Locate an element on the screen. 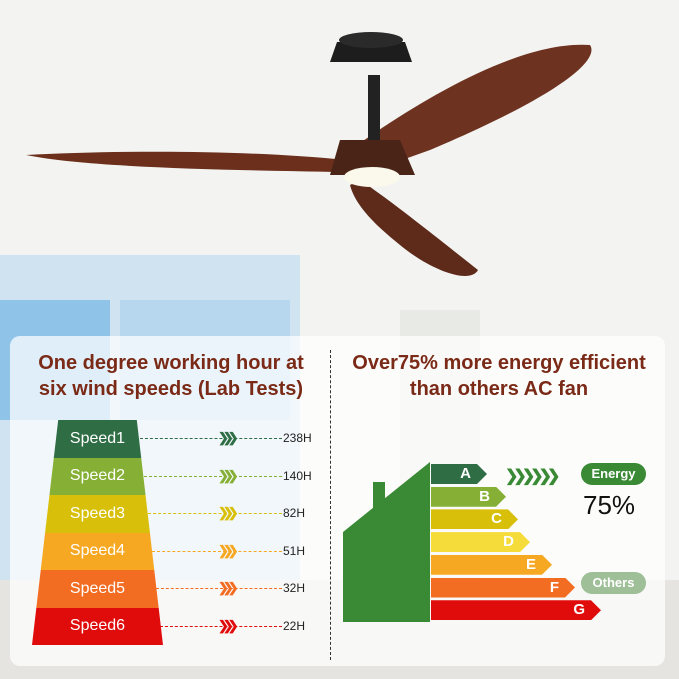 This screenshot has height=679, width=679. energy-grade-bar: B is located at coordinates (468, 497).